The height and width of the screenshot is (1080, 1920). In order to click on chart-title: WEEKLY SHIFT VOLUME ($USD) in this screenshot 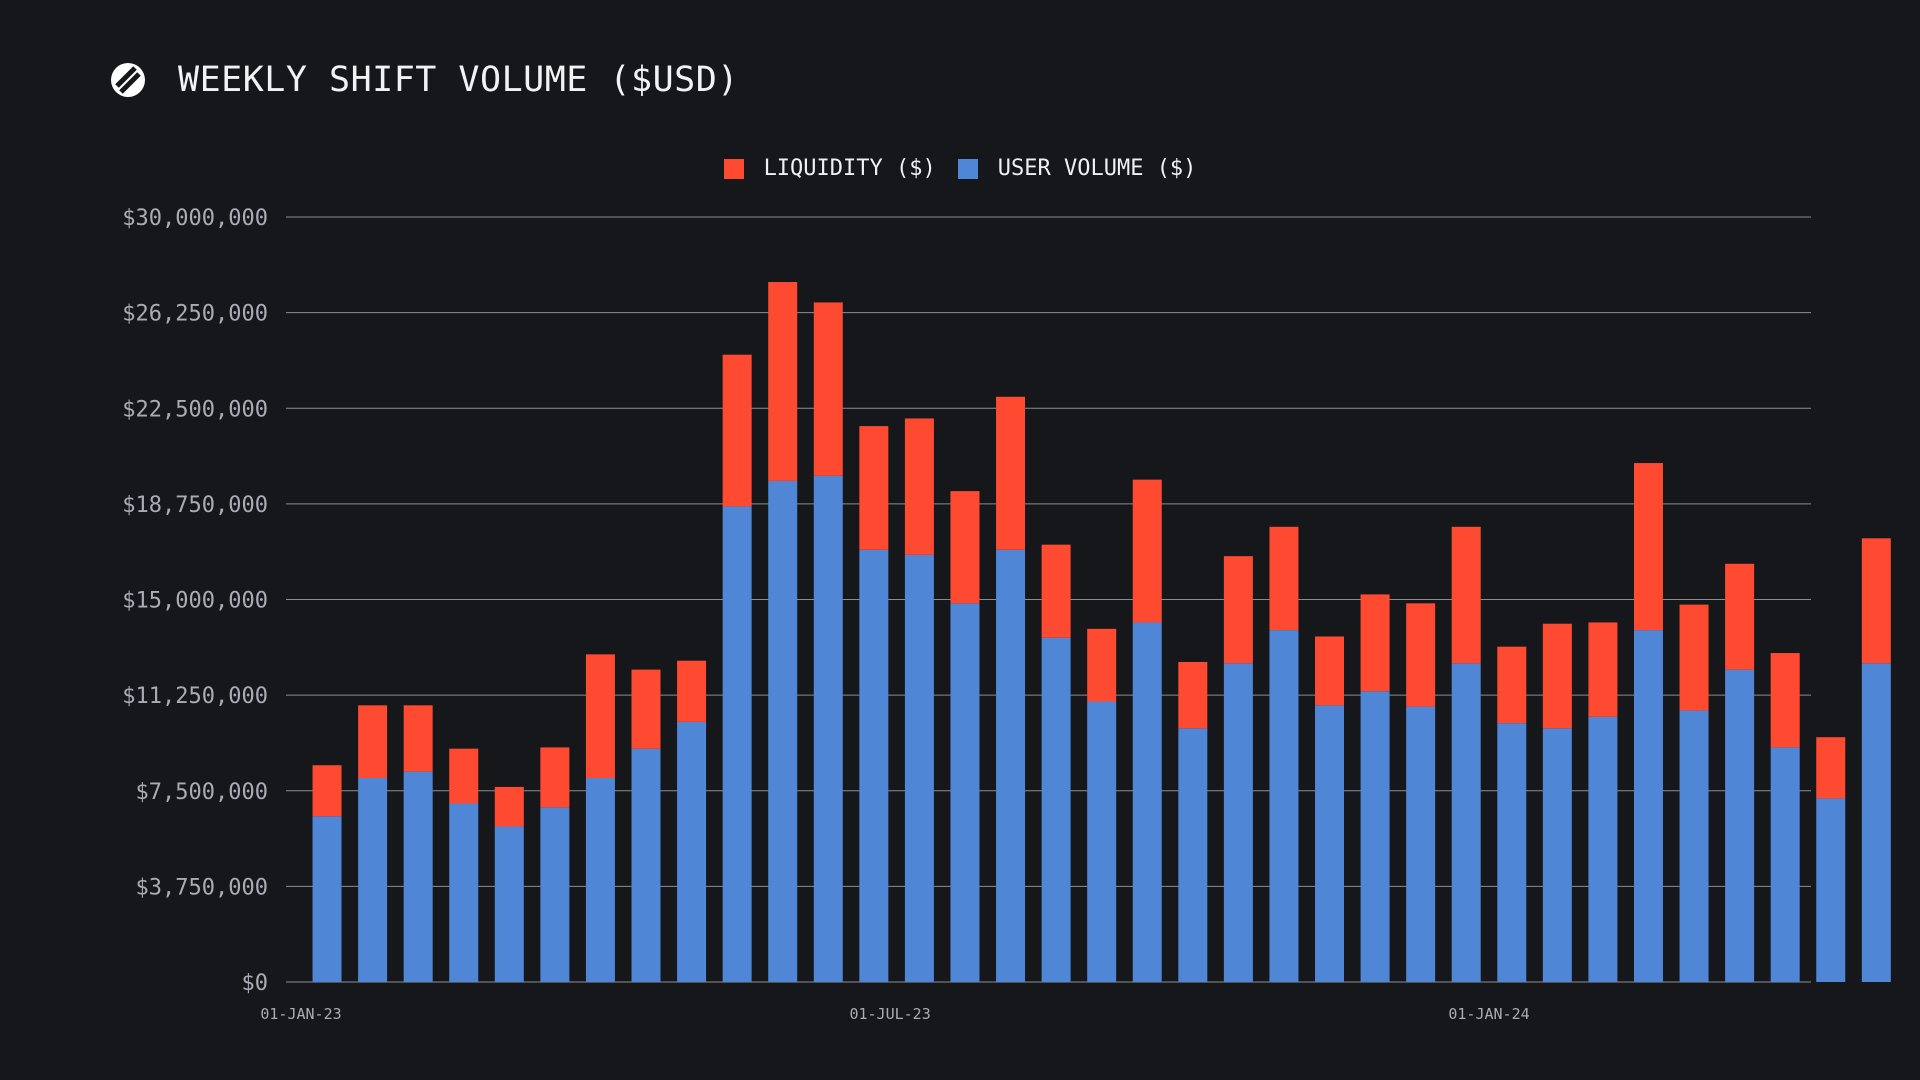, I will do `click(458, 80)`.